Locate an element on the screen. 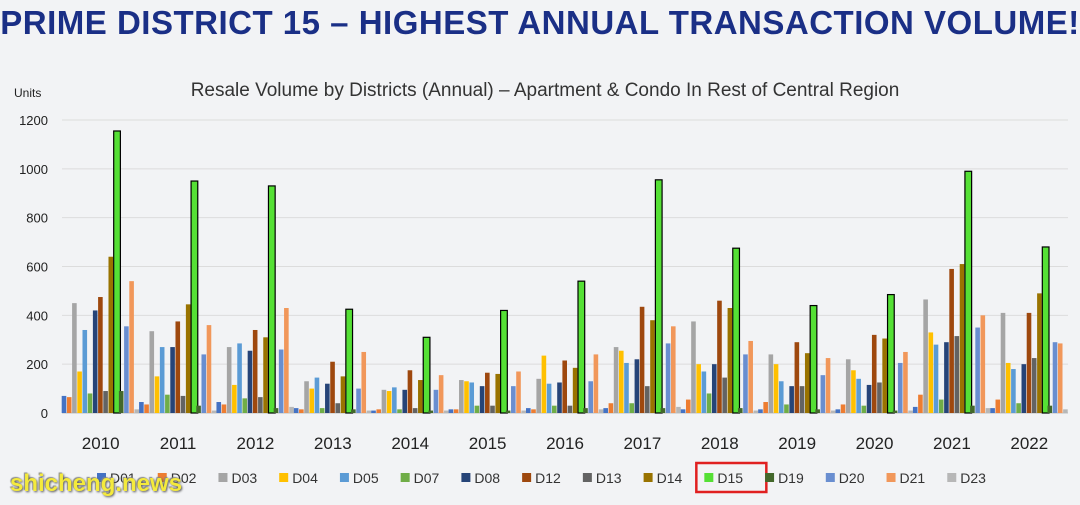 The height and width of the screenshot is (505, 1080). legend-swatch-D19 is located at coordinates (770, 477).